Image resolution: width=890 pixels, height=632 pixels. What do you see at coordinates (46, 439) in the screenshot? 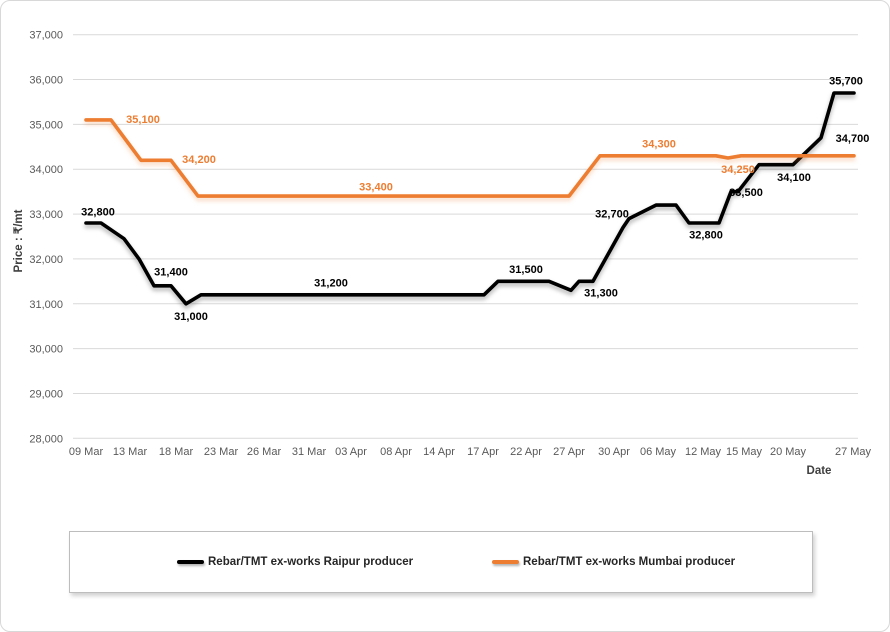
I see `y-tick-label: 28,000` at bounding box center [46, 439].